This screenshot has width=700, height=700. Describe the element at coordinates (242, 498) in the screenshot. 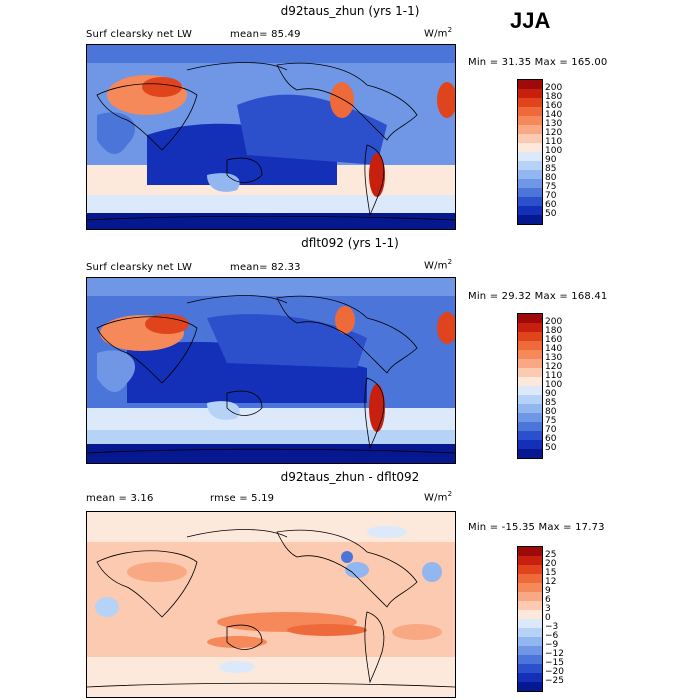

I see `panel3-rmse: rmse = 5.19` at that location.